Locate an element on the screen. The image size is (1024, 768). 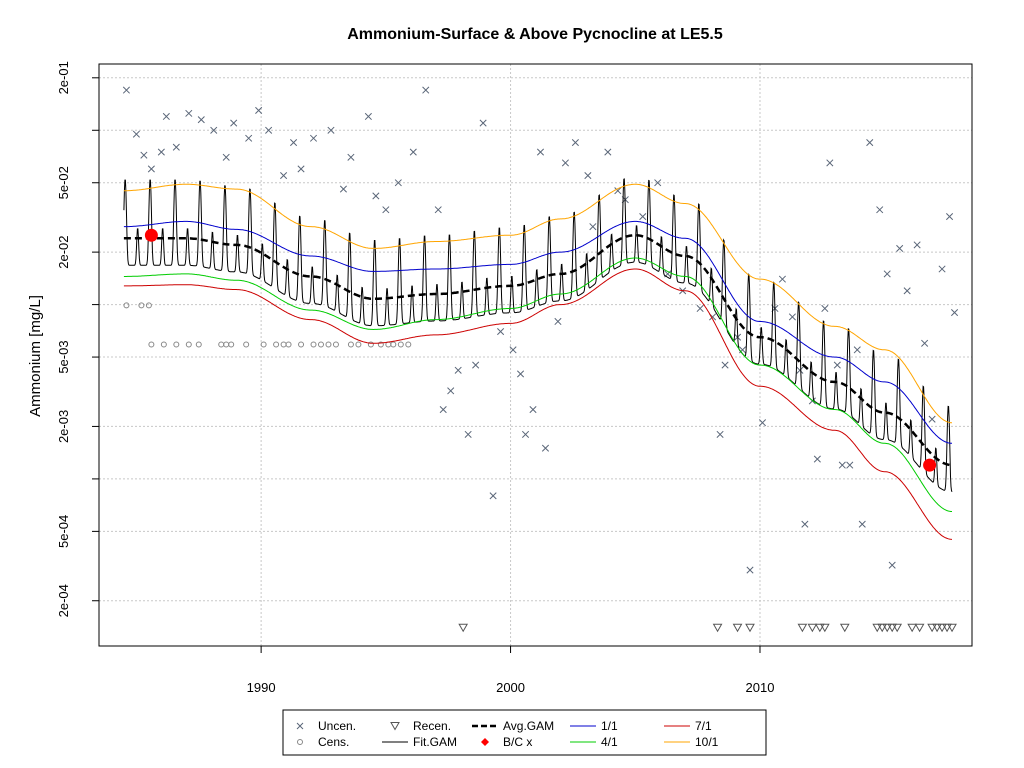
legend-item: Cens. is located at coordinates (323, 742).